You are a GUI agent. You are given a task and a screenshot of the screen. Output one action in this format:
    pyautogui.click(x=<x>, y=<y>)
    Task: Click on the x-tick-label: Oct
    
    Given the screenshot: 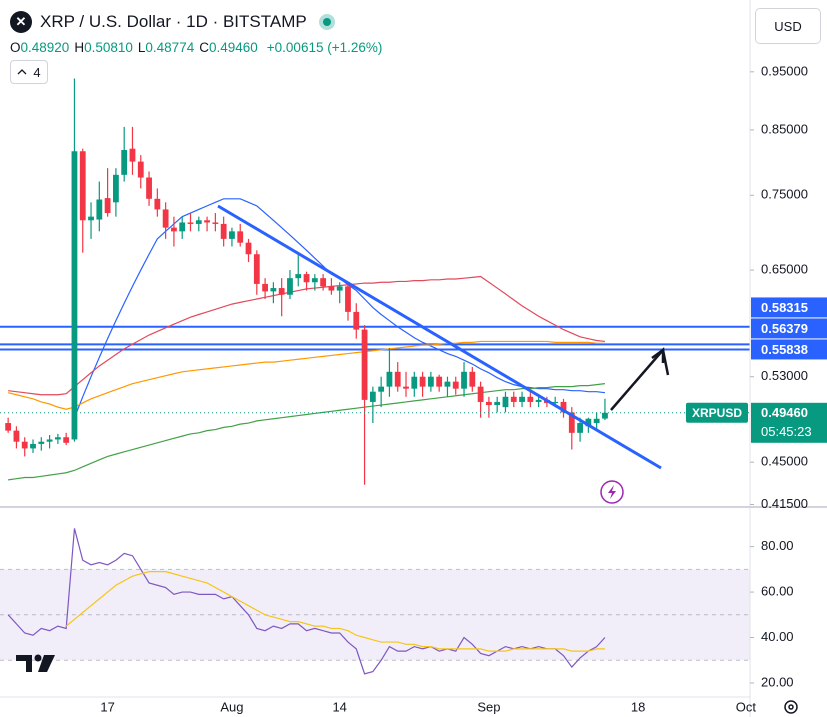 What is the action you would take?
    pyautogui.click(x=746, y=706)
    